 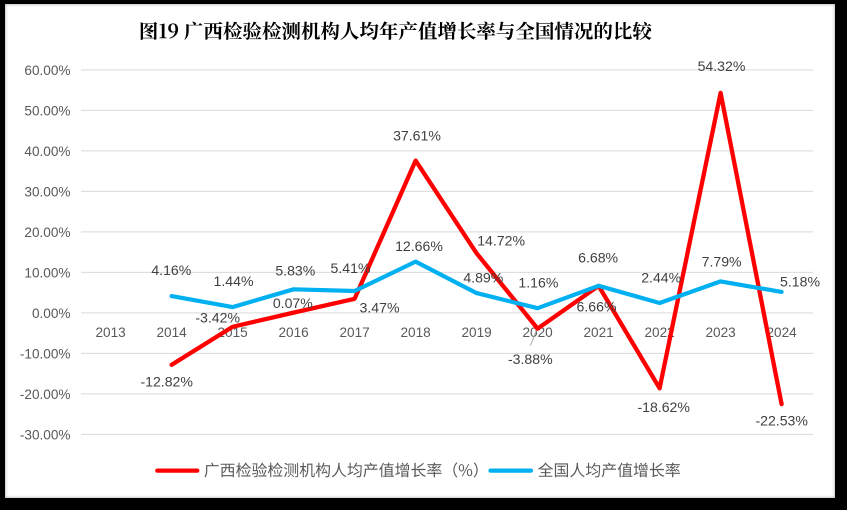 I want to click on svg-text: 2017, so click(x=354, y=332).